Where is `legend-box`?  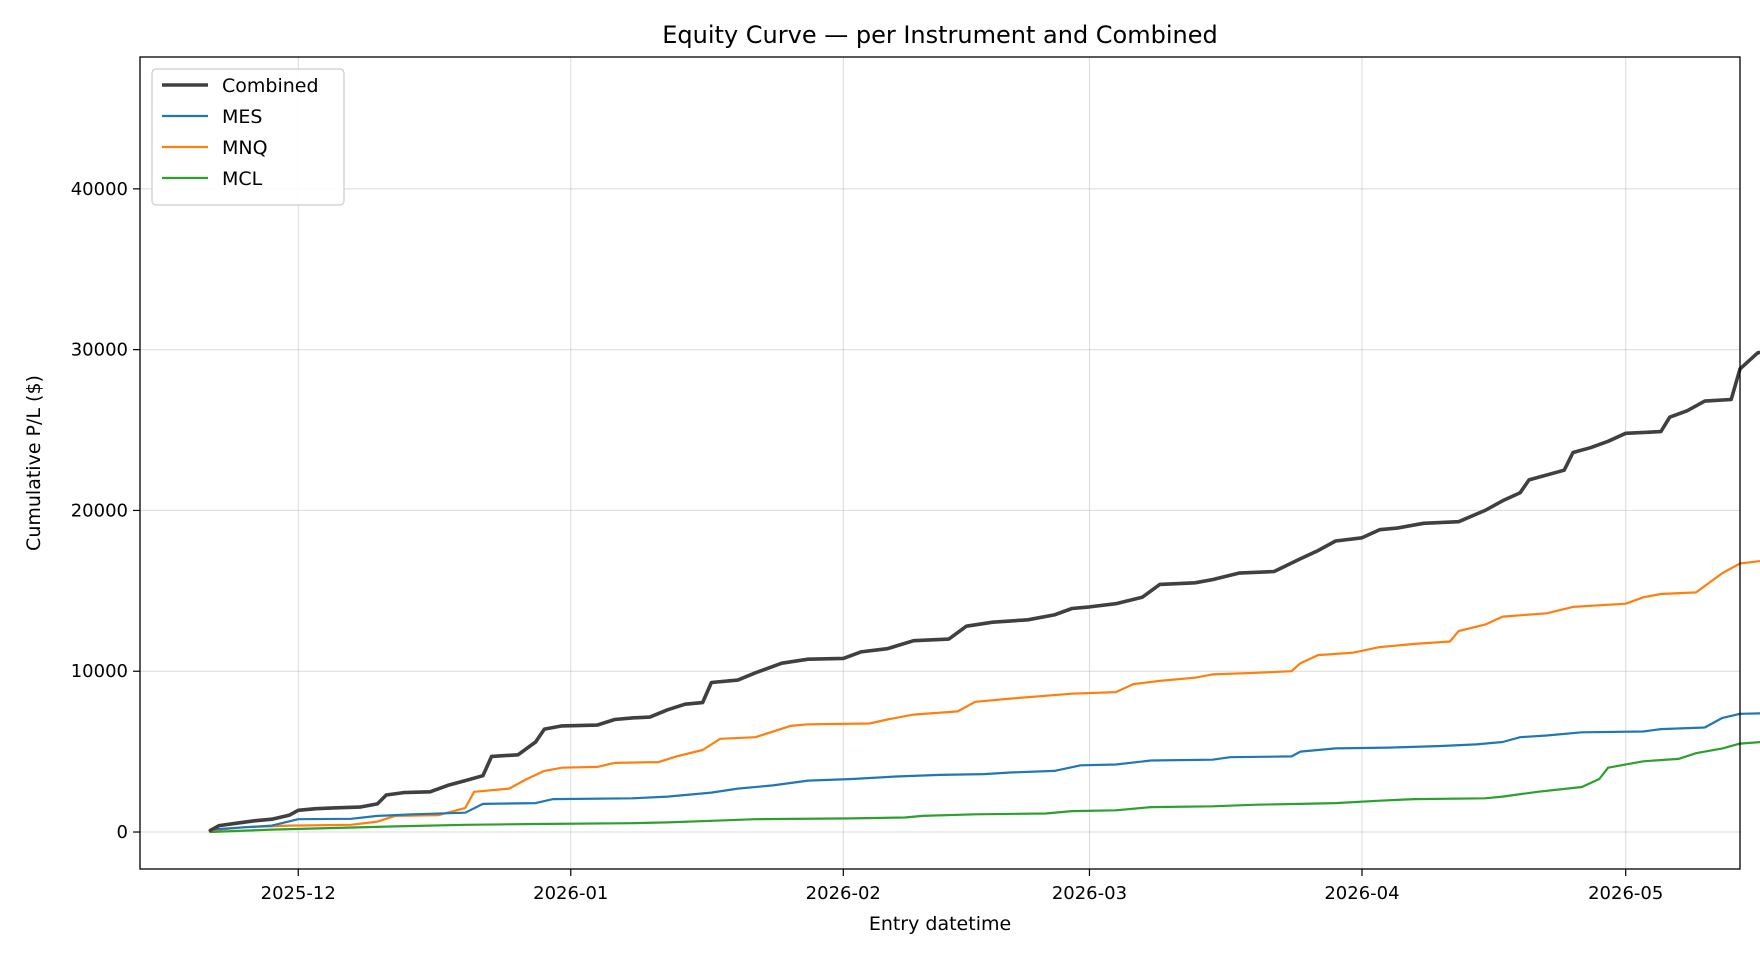 legend-box is located at coordinates (248, 137).